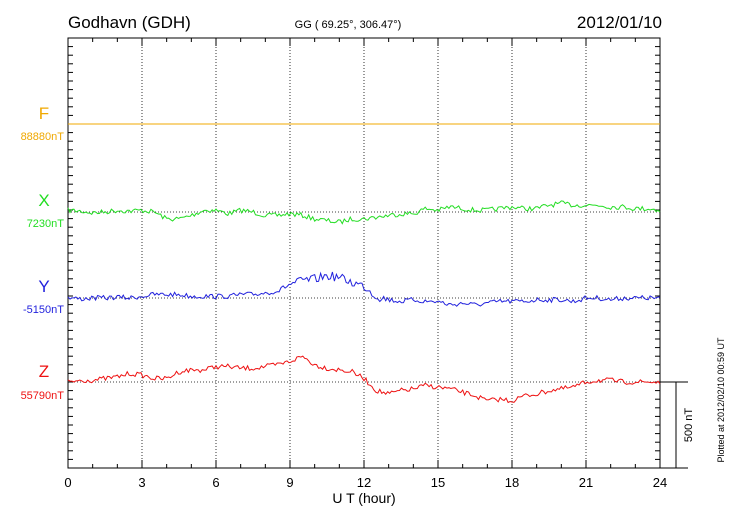 This screenshot has height=520, width=730. What do you see at coordinates (44, 371) in the screenshot?
I see `series-name-z: Z` at bounding box center [44, 371].